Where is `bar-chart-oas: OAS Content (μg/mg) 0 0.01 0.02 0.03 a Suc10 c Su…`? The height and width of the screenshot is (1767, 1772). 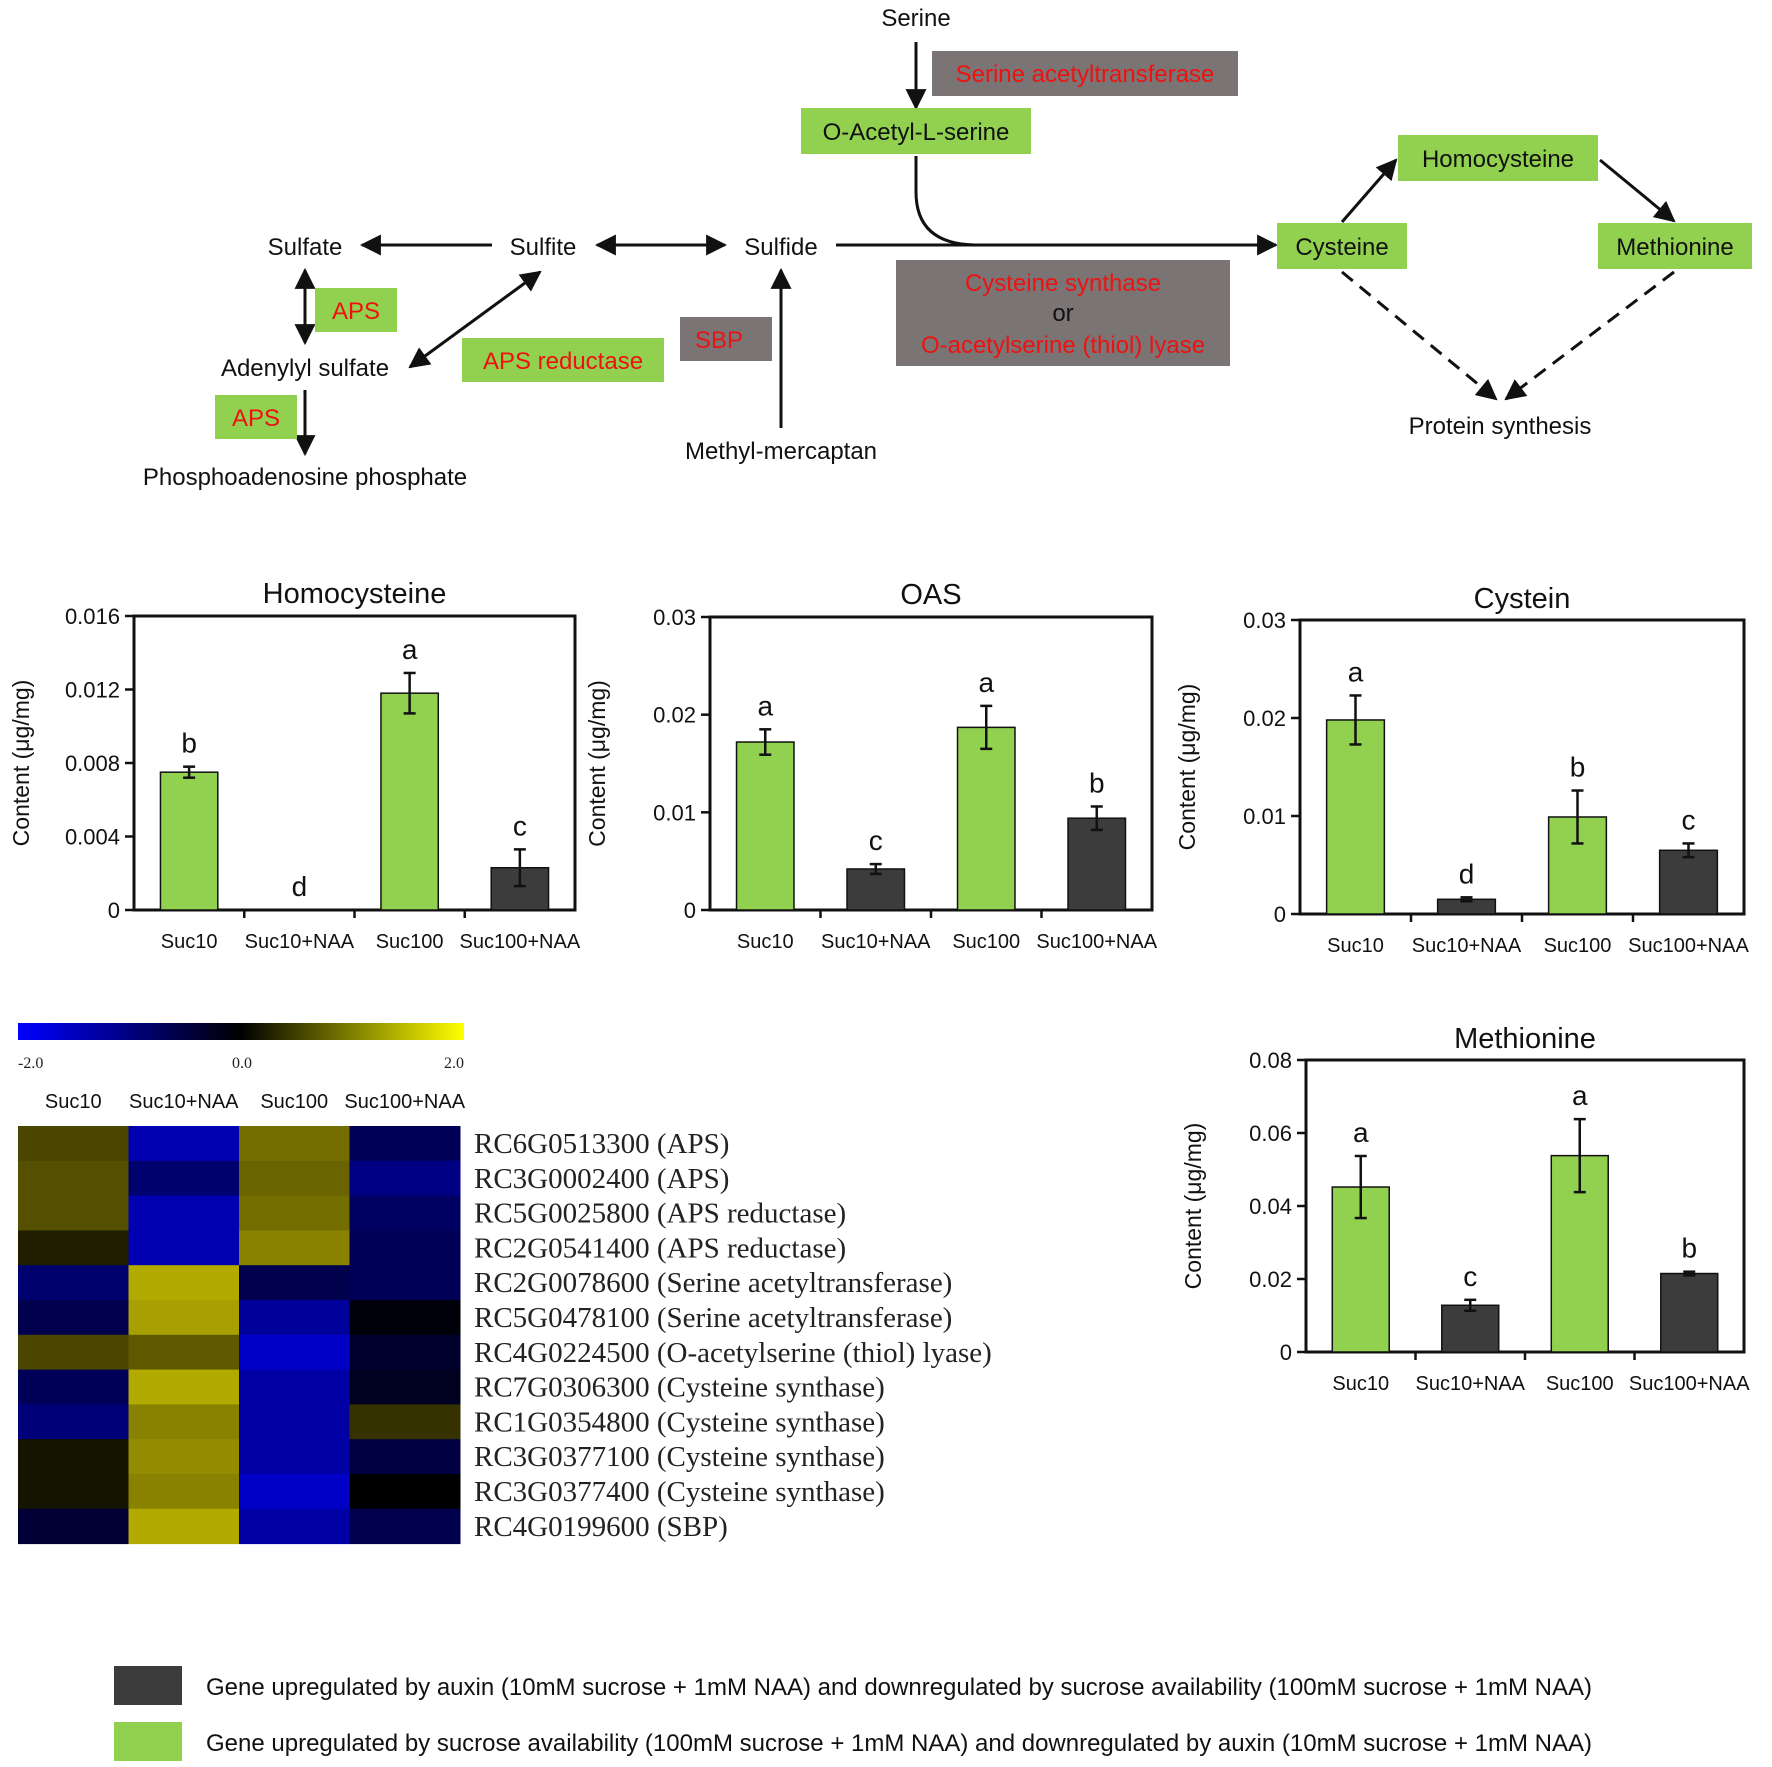
bar-chart-oas: OAS Content (μg/mg) 0 0.01 0.02 0.03 a Suc10 c Su… is located at coordinates (871, 766).